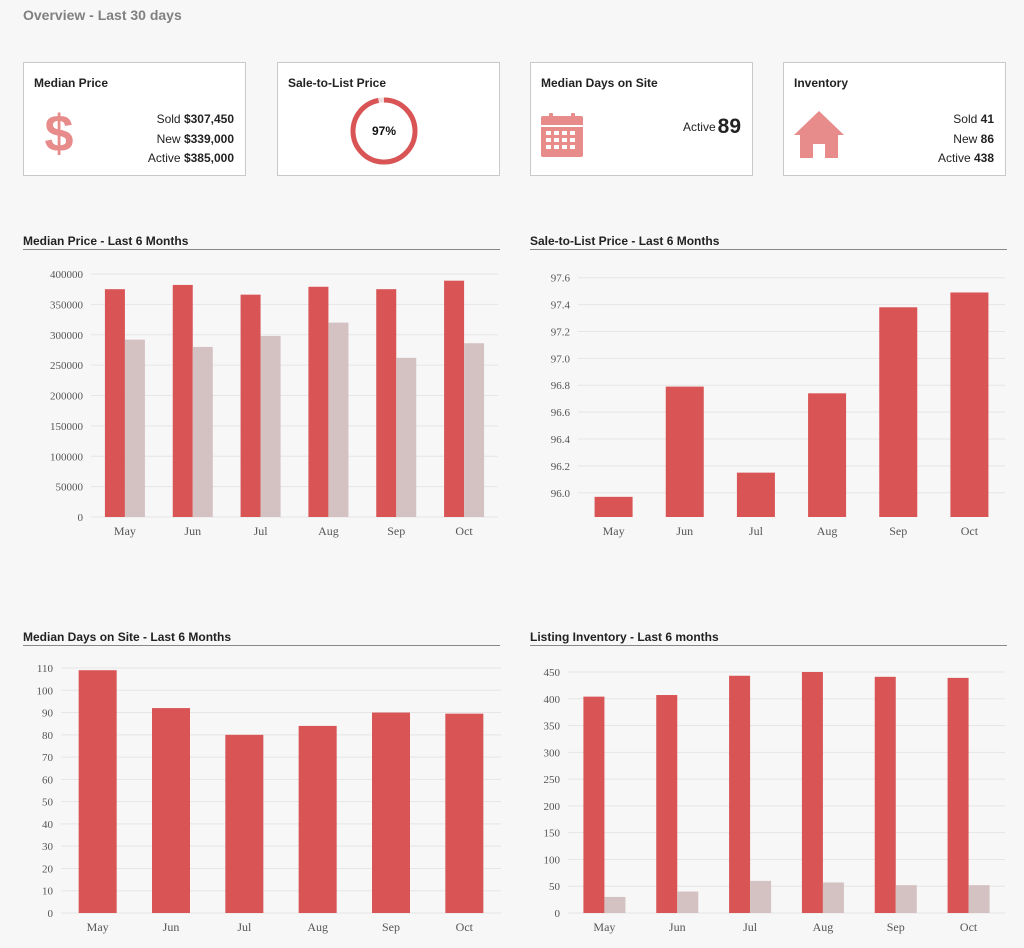 This screenshot has height=948, width=1024. Describe the element at coordinates (48, 780) in the screenshot. I see `y-tick-label: 60` at that location.